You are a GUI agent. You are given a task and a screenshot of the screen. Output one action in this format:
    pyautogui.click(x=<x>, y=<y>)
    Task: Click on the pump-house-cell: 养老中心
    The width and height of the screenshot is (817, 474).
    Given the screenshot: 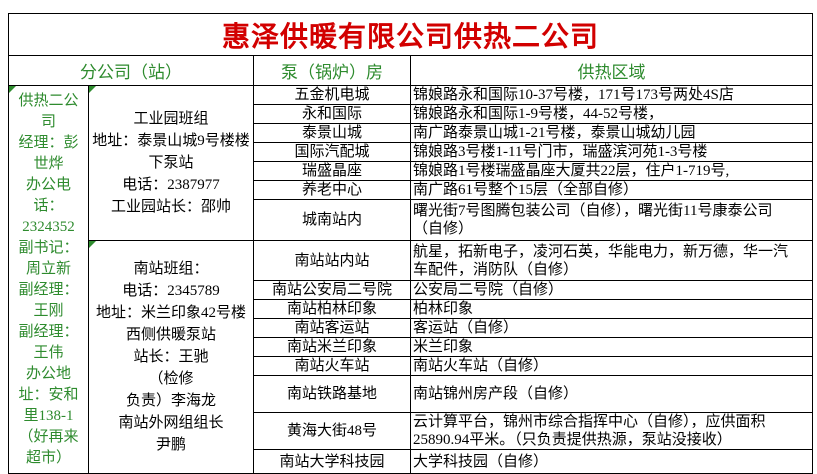 What is the action you would take?
    pyautogui.click(x=332, y=190)
    